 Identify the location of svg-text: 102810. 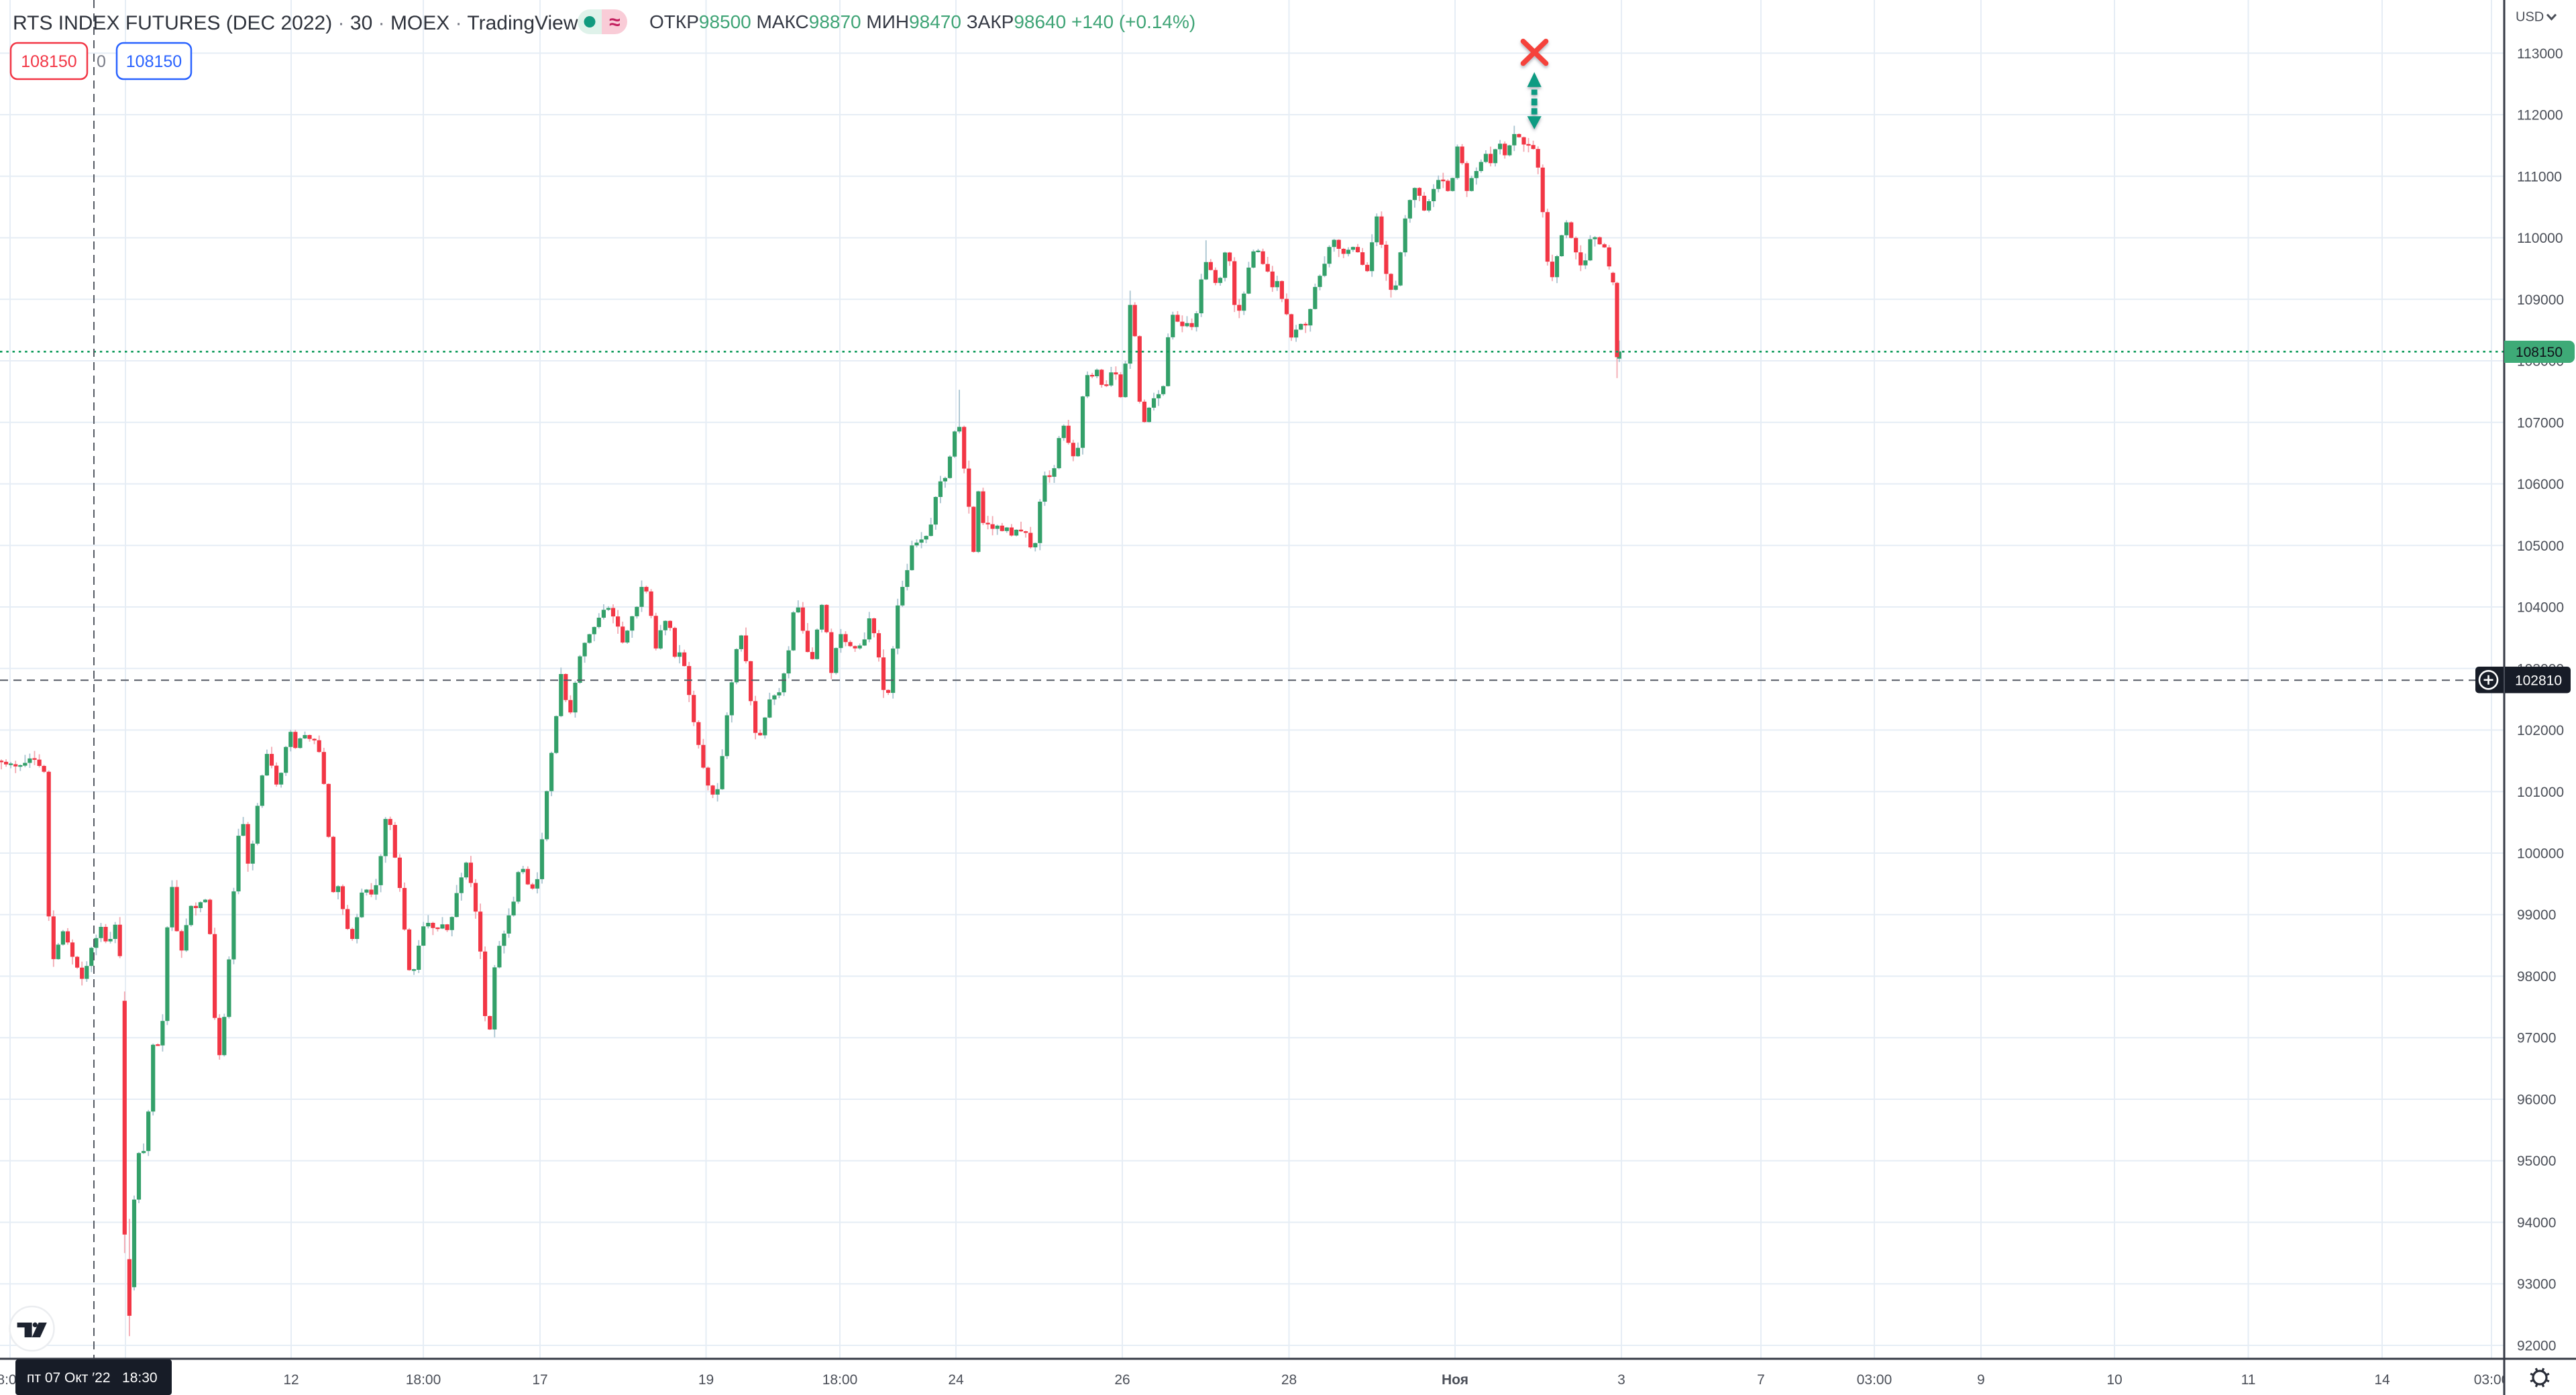
(2538, 681).